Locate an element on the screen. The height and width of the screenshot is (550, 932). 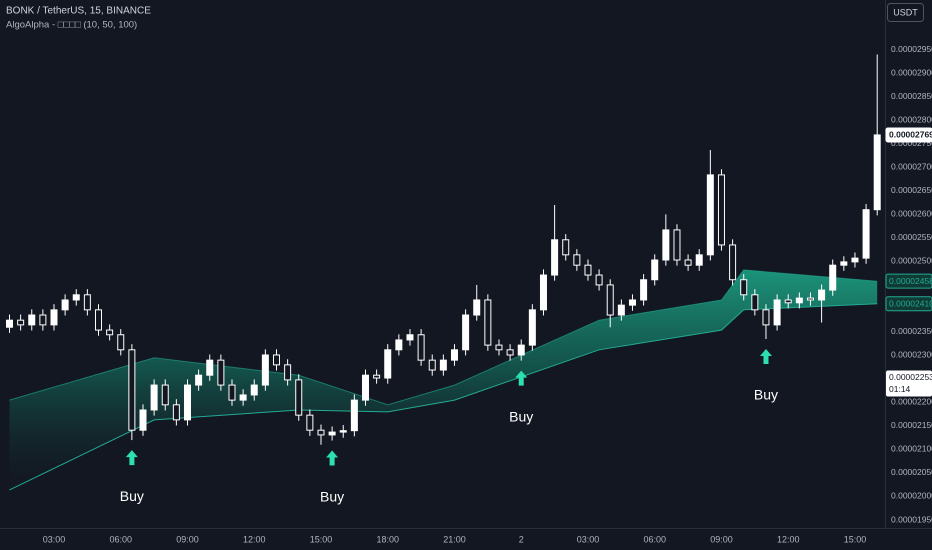
y-tick-label: 0.00002700 is located at coordinates (911, 167).